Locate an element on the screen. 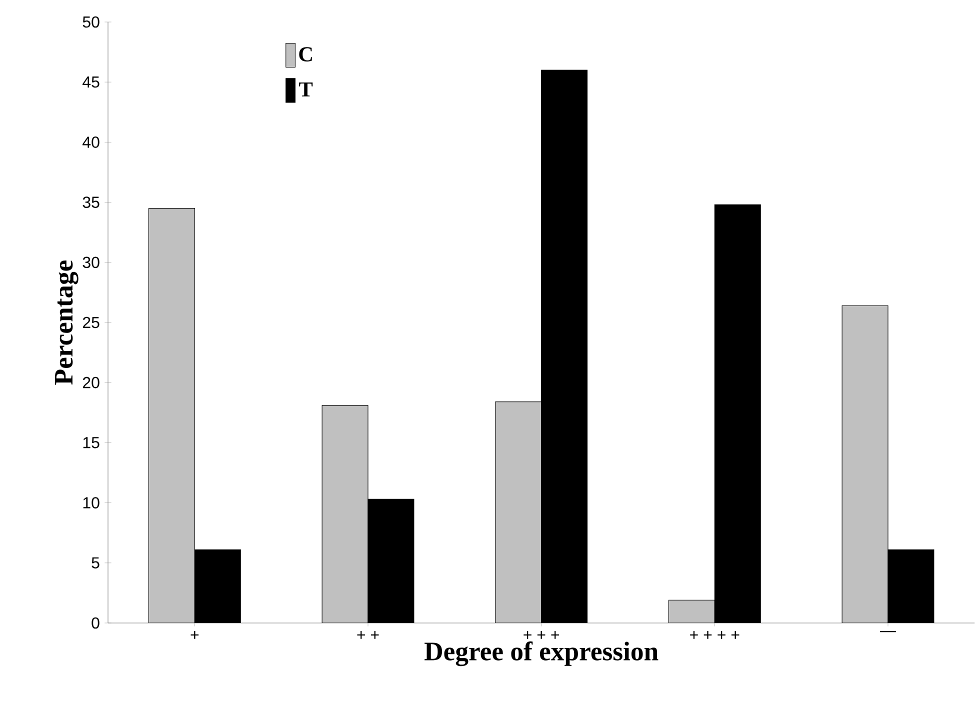 The height and width of the screenshot is (716, 975). y-tick-label: 35 is located at coordinates (91, 202).